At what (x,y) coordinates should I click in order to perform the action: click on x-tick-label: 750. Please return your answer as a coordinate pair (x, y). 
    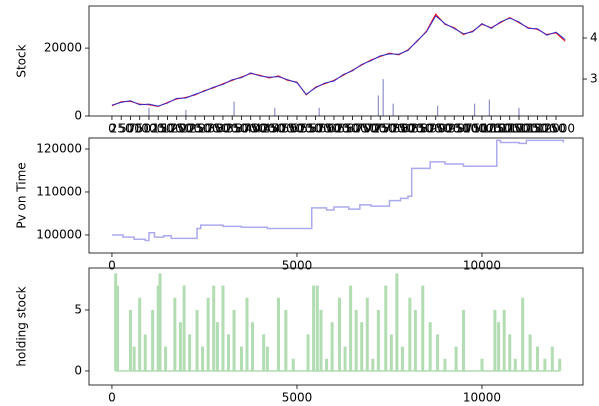
    Looking at the image, I should click on (139, 129).